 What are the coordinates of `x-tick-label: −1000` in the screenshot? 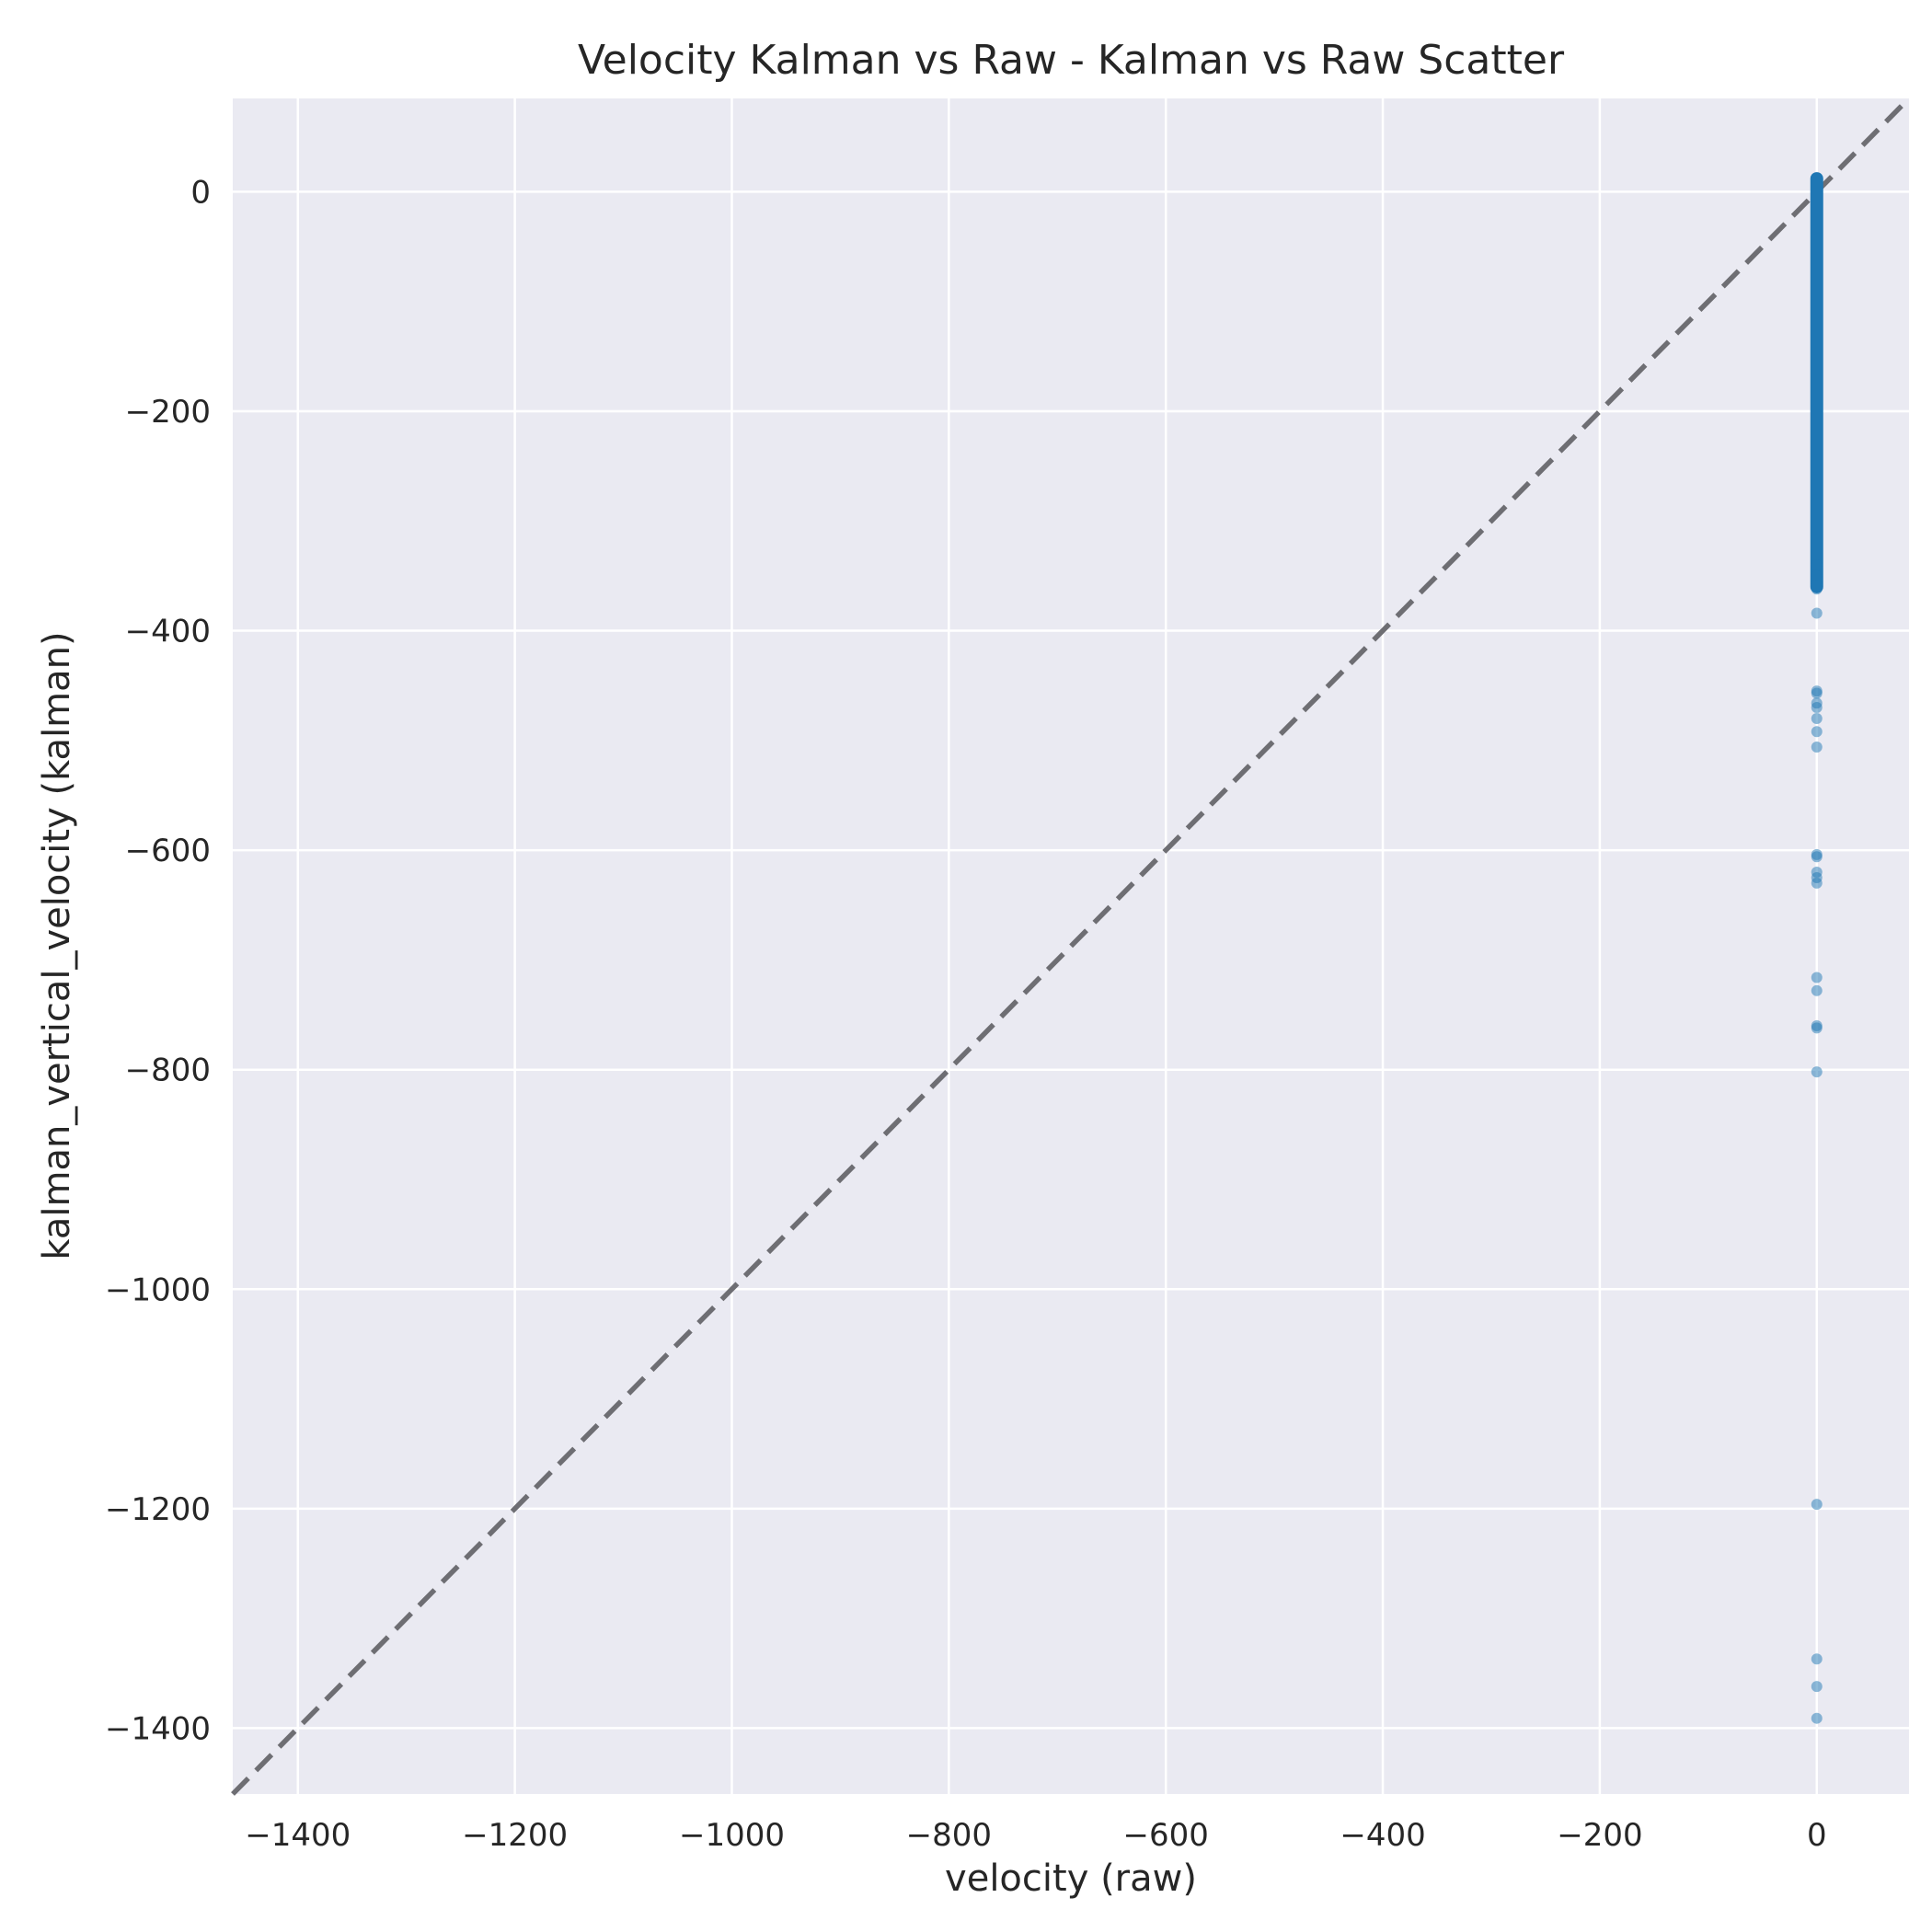 It's located at (732, 1835).